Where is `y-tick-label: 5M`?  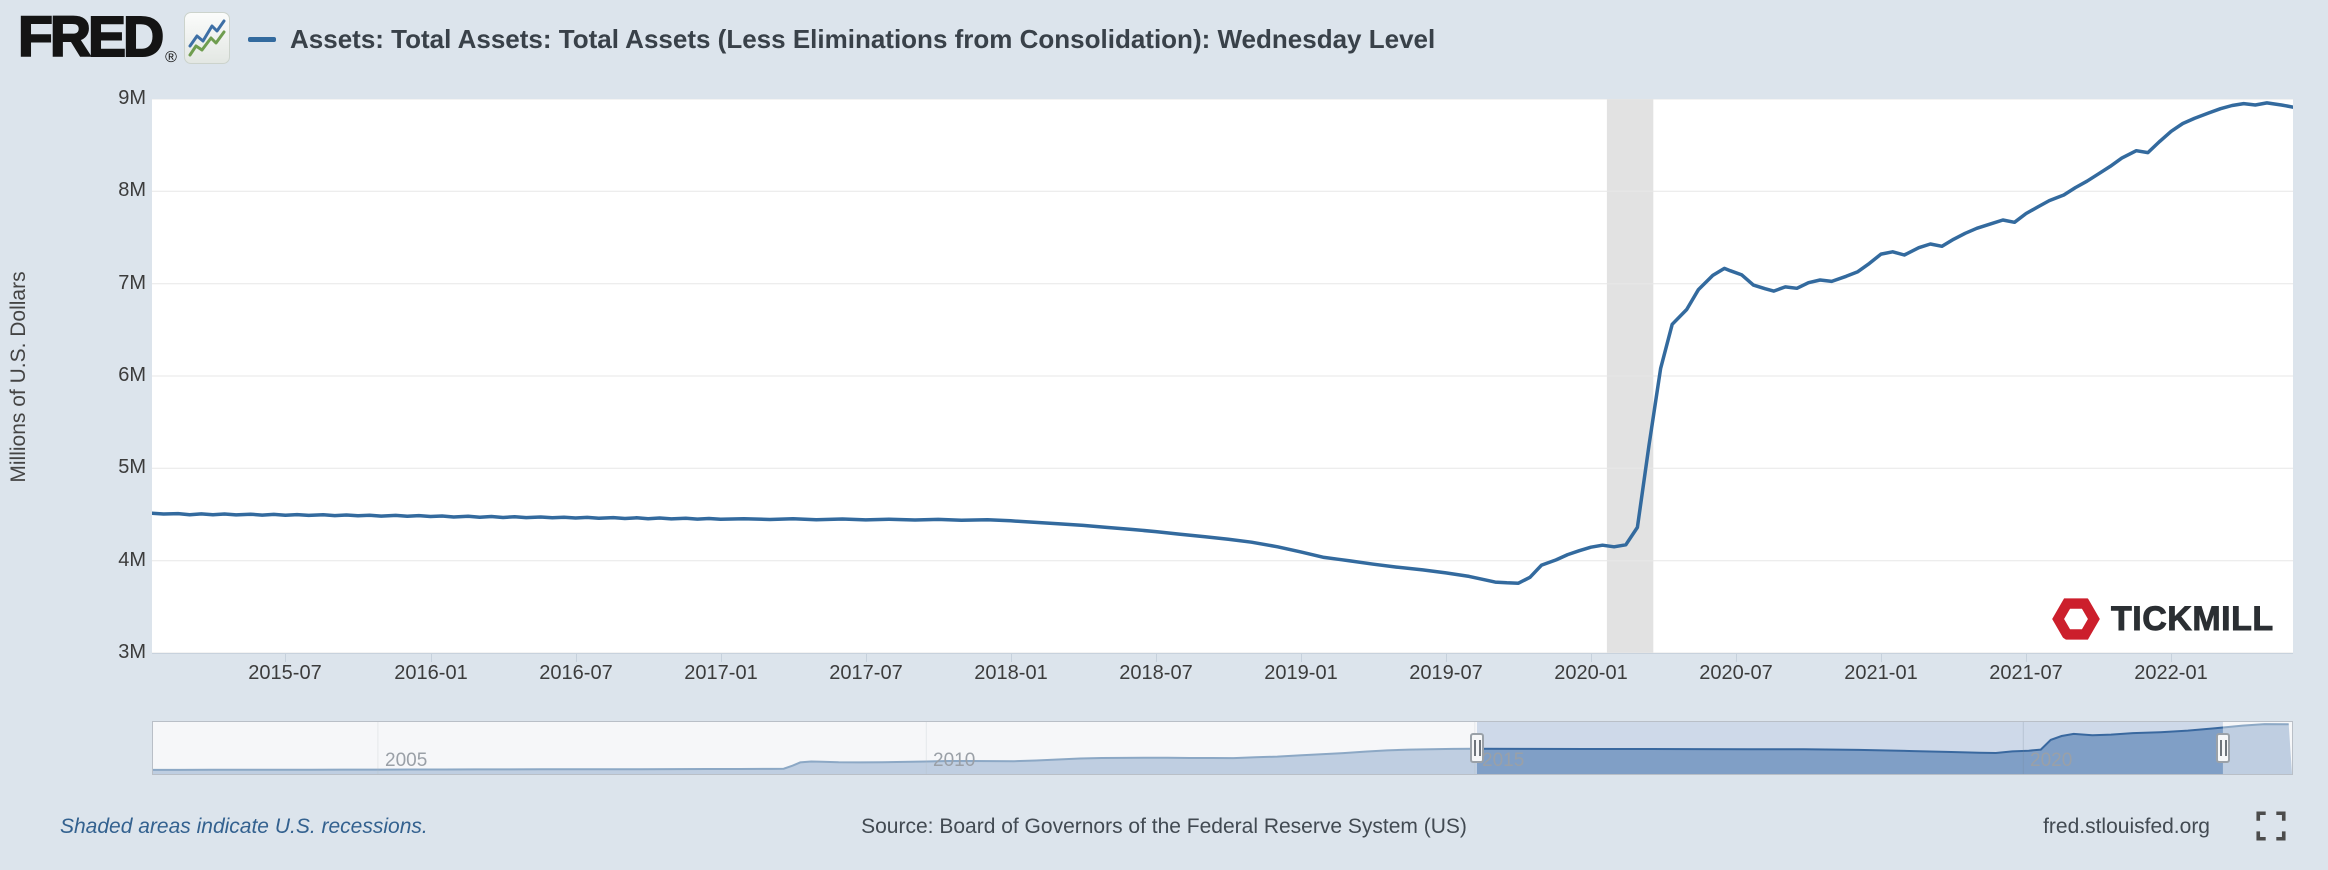
y-tick-label: 5M is located at coordinates (132, 467).